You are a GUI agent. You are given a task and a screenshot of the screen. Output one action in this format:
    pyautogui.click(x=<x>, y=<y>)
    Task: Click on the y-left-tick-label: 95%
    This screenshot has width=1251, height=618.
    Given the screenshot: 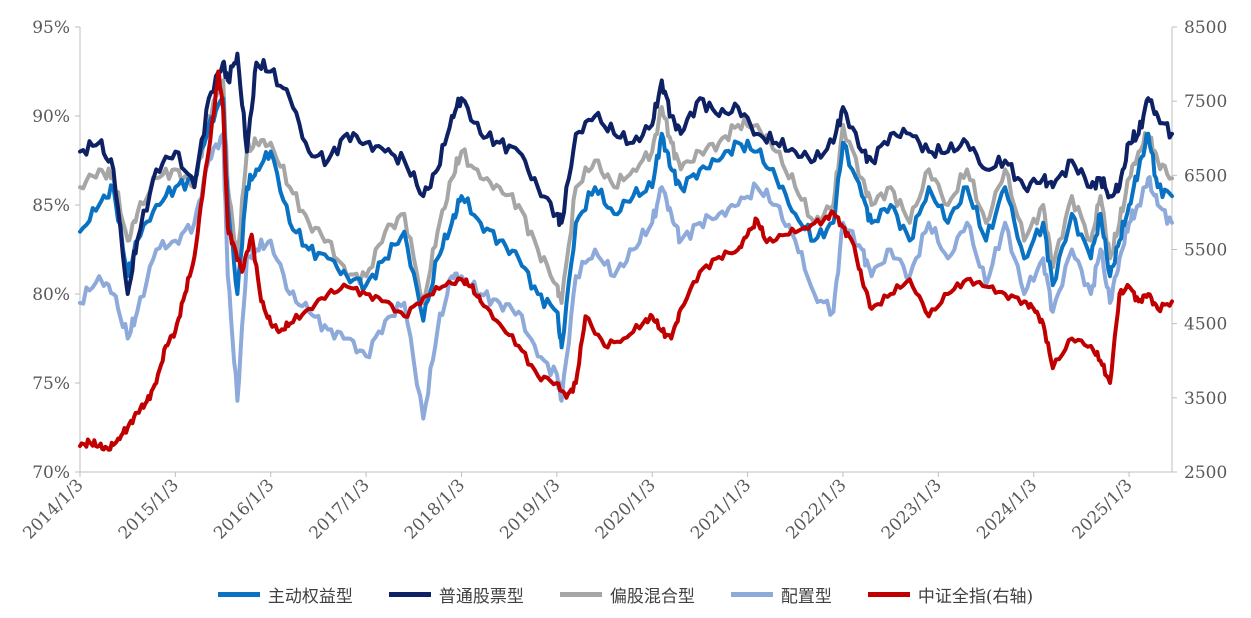 What is the action you would take?
    pyautogui.click(x=51, y=28)
    